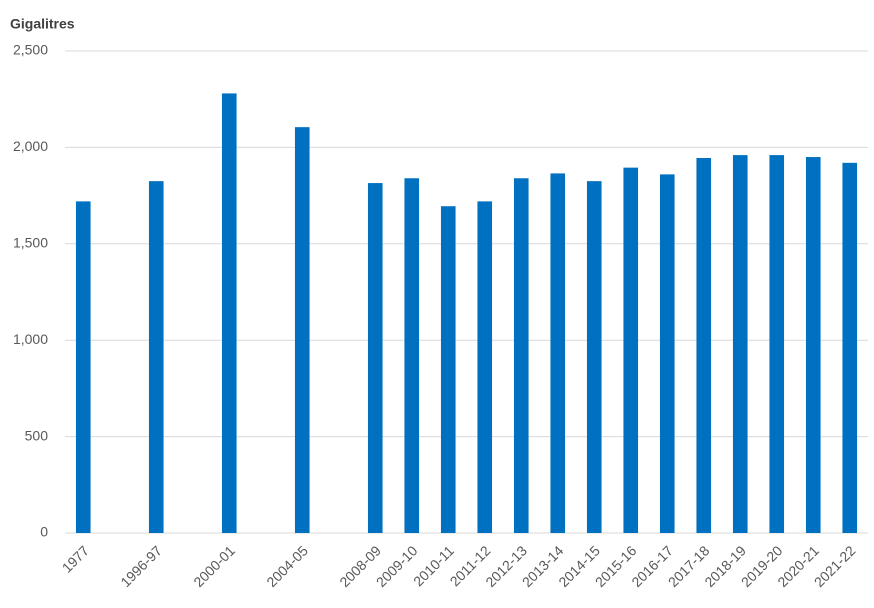  What do you see at coordinates (44, 532) in the screenshot?
I see `y-tick-label: 0` at bounding box center [44, 532].